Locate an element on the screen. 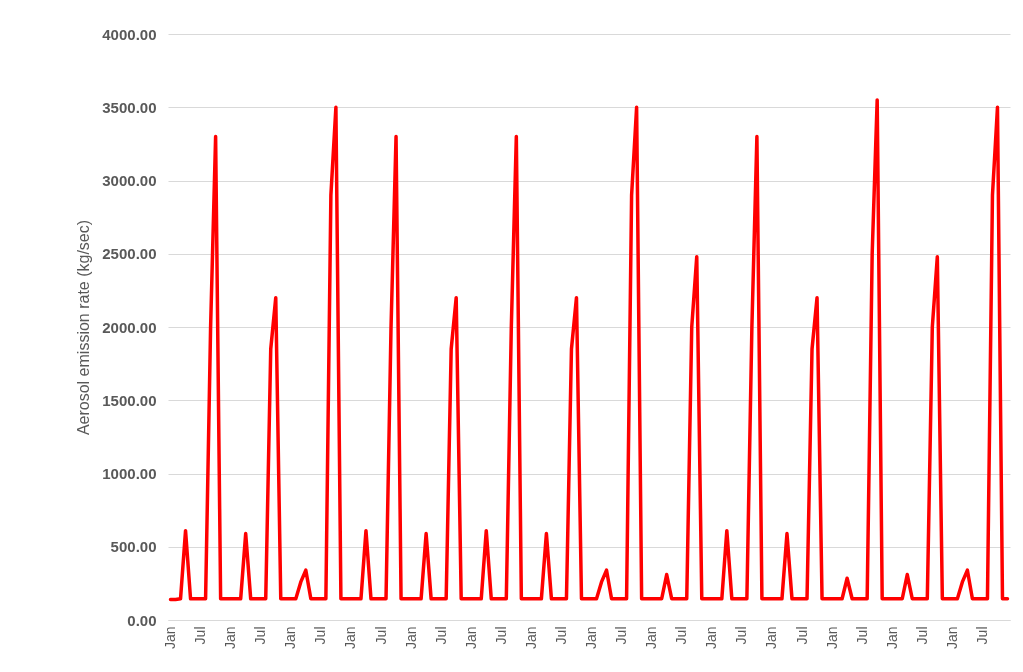  y-tick-label: 2500.00 is located at coordinates (129, 254).